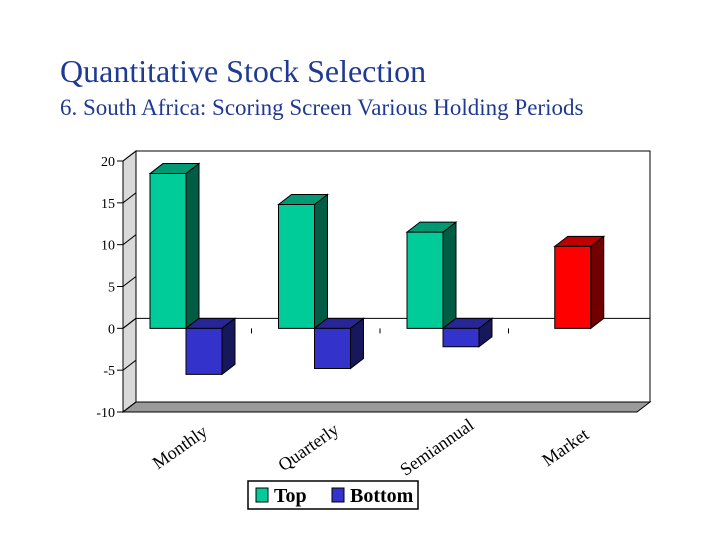 The width and height of the screenshot is (720, 540). What do you see at coordinates (573, 287) in the screenshot?
I see `bar-market-series2-front` at bounding box center [573, 287].